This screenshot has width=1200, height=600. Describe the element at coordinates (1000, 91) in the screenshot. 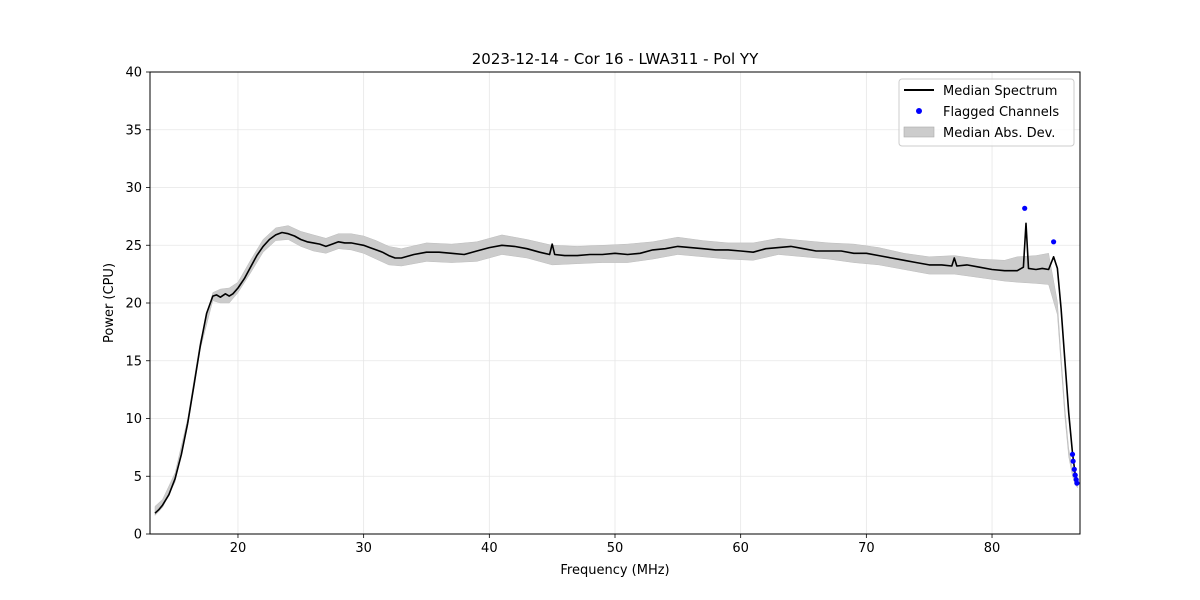

I see `legend-label-median-spectrum: Median Spectrum` at that location.